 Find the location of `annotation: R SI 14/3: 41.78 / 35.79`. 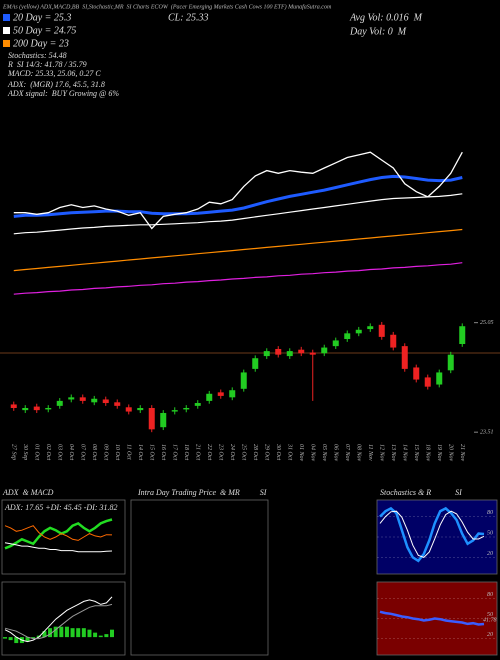

annotation: R SI 14/3: 41.78 / 35.79 is located at coordinates (47, 64).